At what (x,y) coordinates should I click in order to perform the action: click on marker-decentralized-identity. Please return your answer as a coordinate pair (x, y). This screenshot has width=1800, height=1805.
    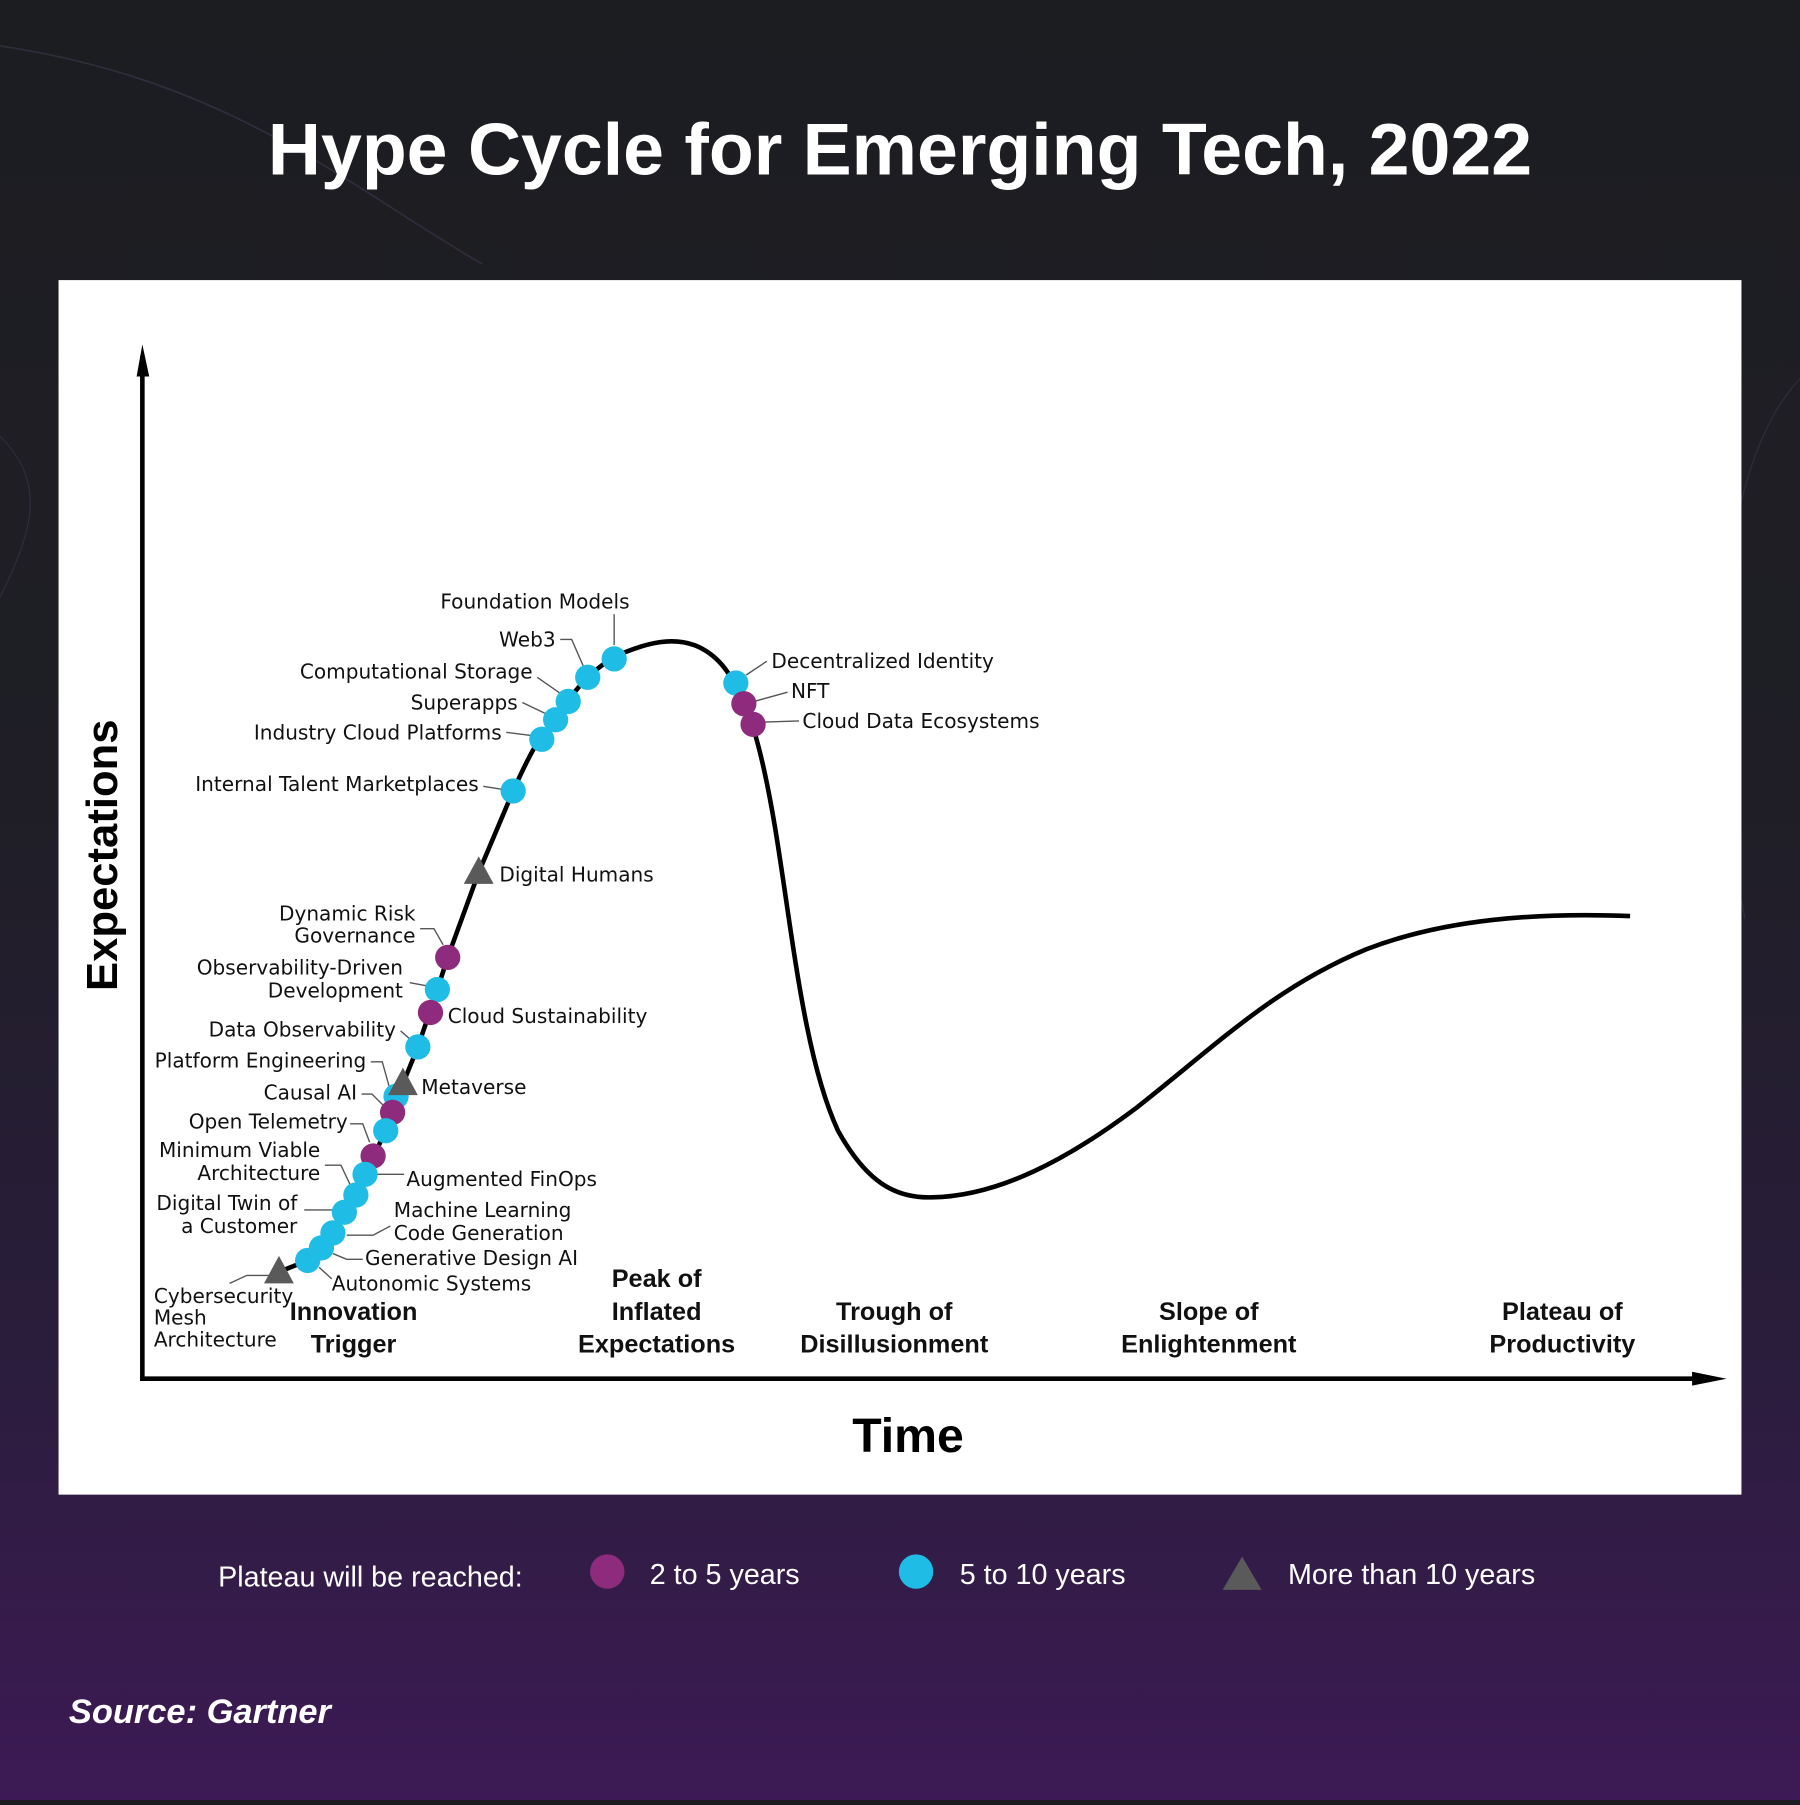
    Looking at the image, I should click on (736, 683).